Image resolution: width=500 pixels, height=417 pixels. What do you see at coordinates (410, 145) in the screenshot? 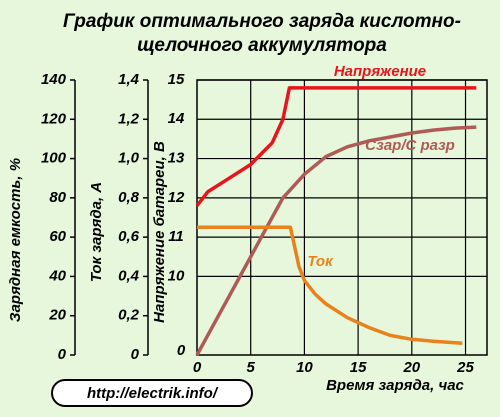
I see `series-label: Сзар/С разр` at bounding box center [410, 145].